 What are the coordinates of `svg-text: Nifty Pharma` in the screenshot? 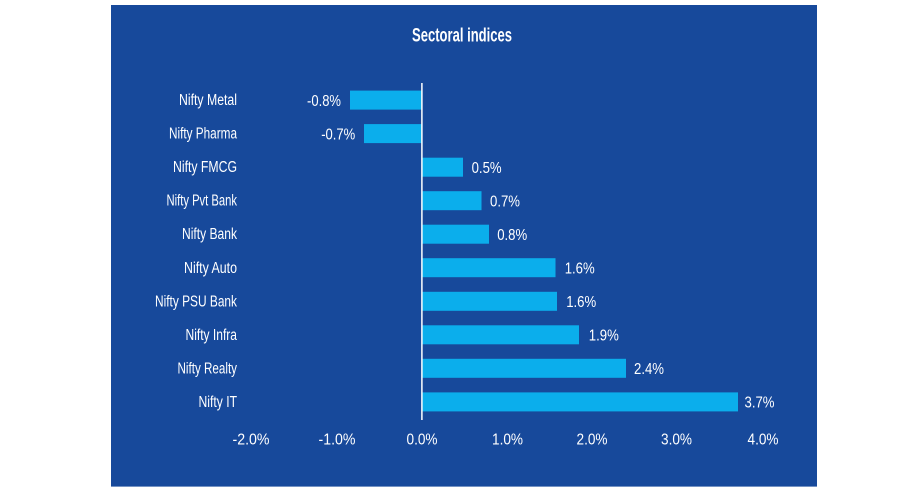 It's located at (203, 134).